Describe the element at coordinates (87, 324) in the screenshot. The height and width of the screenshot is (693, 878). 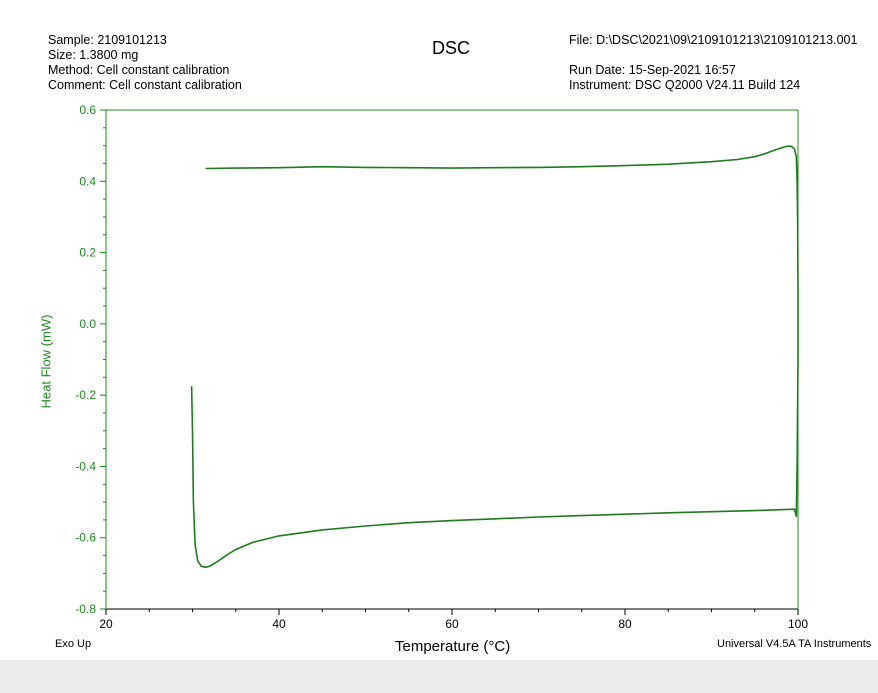
I see `y-tick-label: 0.0` at that location.